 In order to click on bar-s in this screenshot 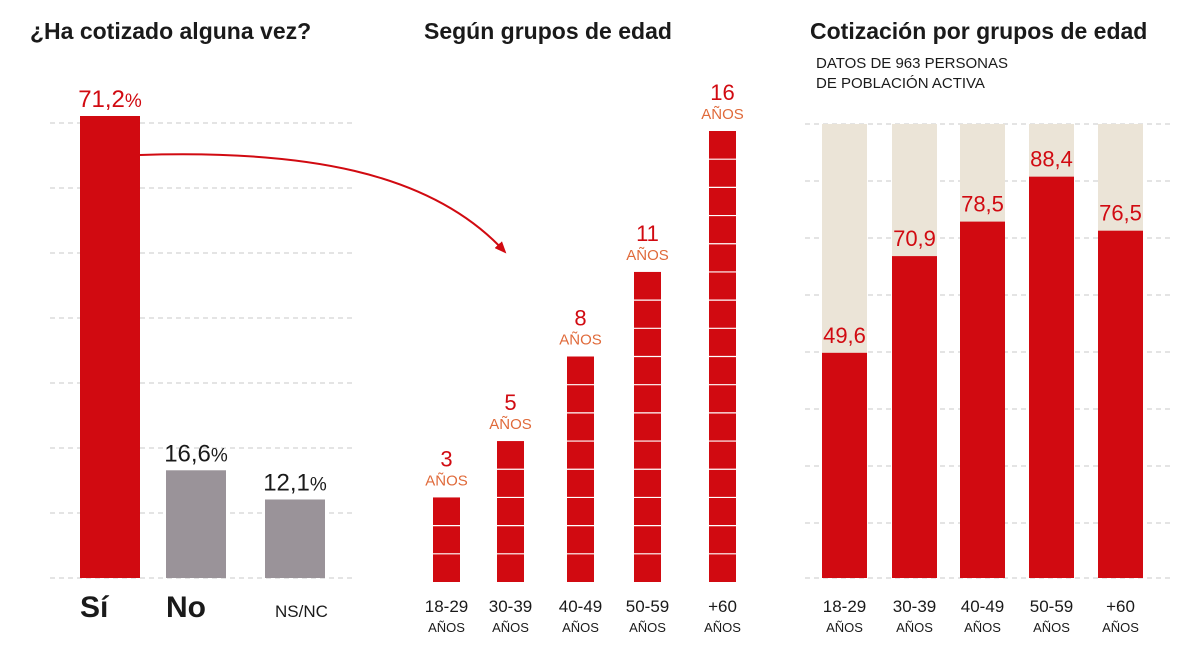, I will do `click(110, 347)`.